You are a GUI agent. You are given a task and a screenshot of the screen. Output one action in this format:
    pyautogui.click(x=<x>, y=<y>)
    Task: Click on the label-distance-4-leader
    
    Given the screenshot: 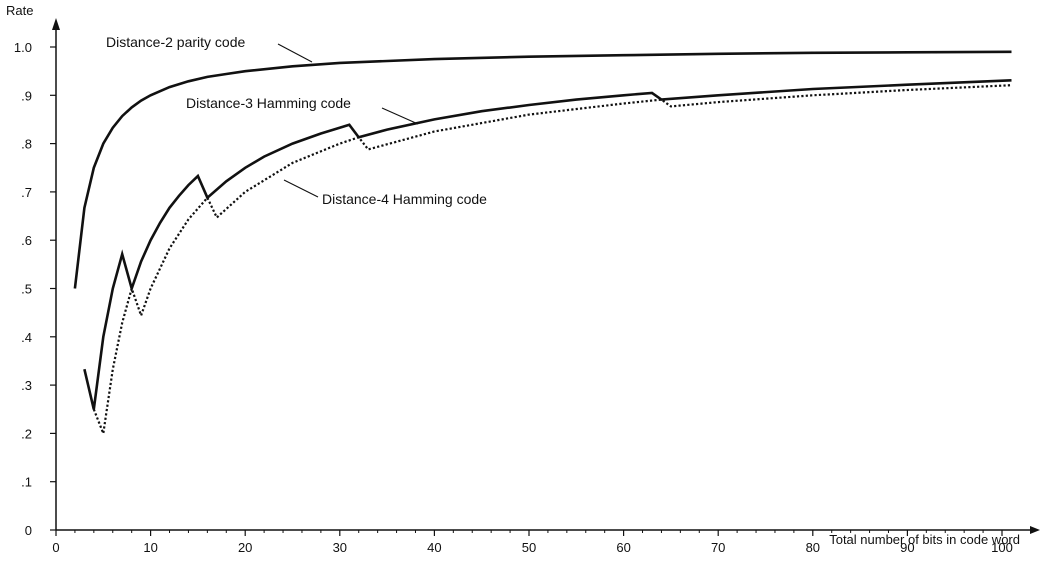 What is the action you would take?
    pyautogui.click(x=301, y=188)
    